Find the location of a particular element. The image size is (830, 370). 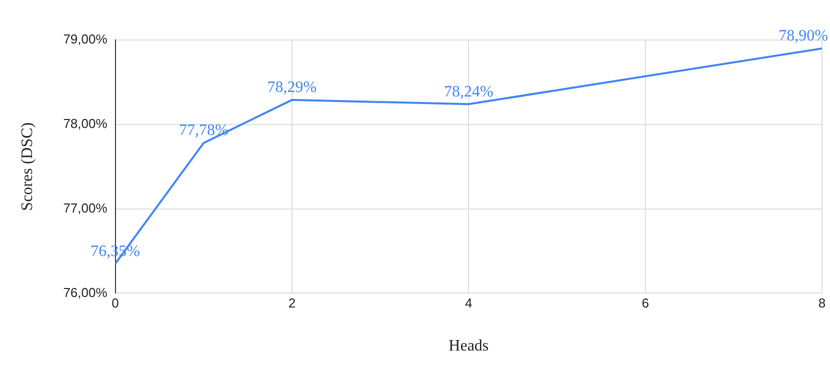

x-axis-title: Heads is located at coordinates (468, 346).